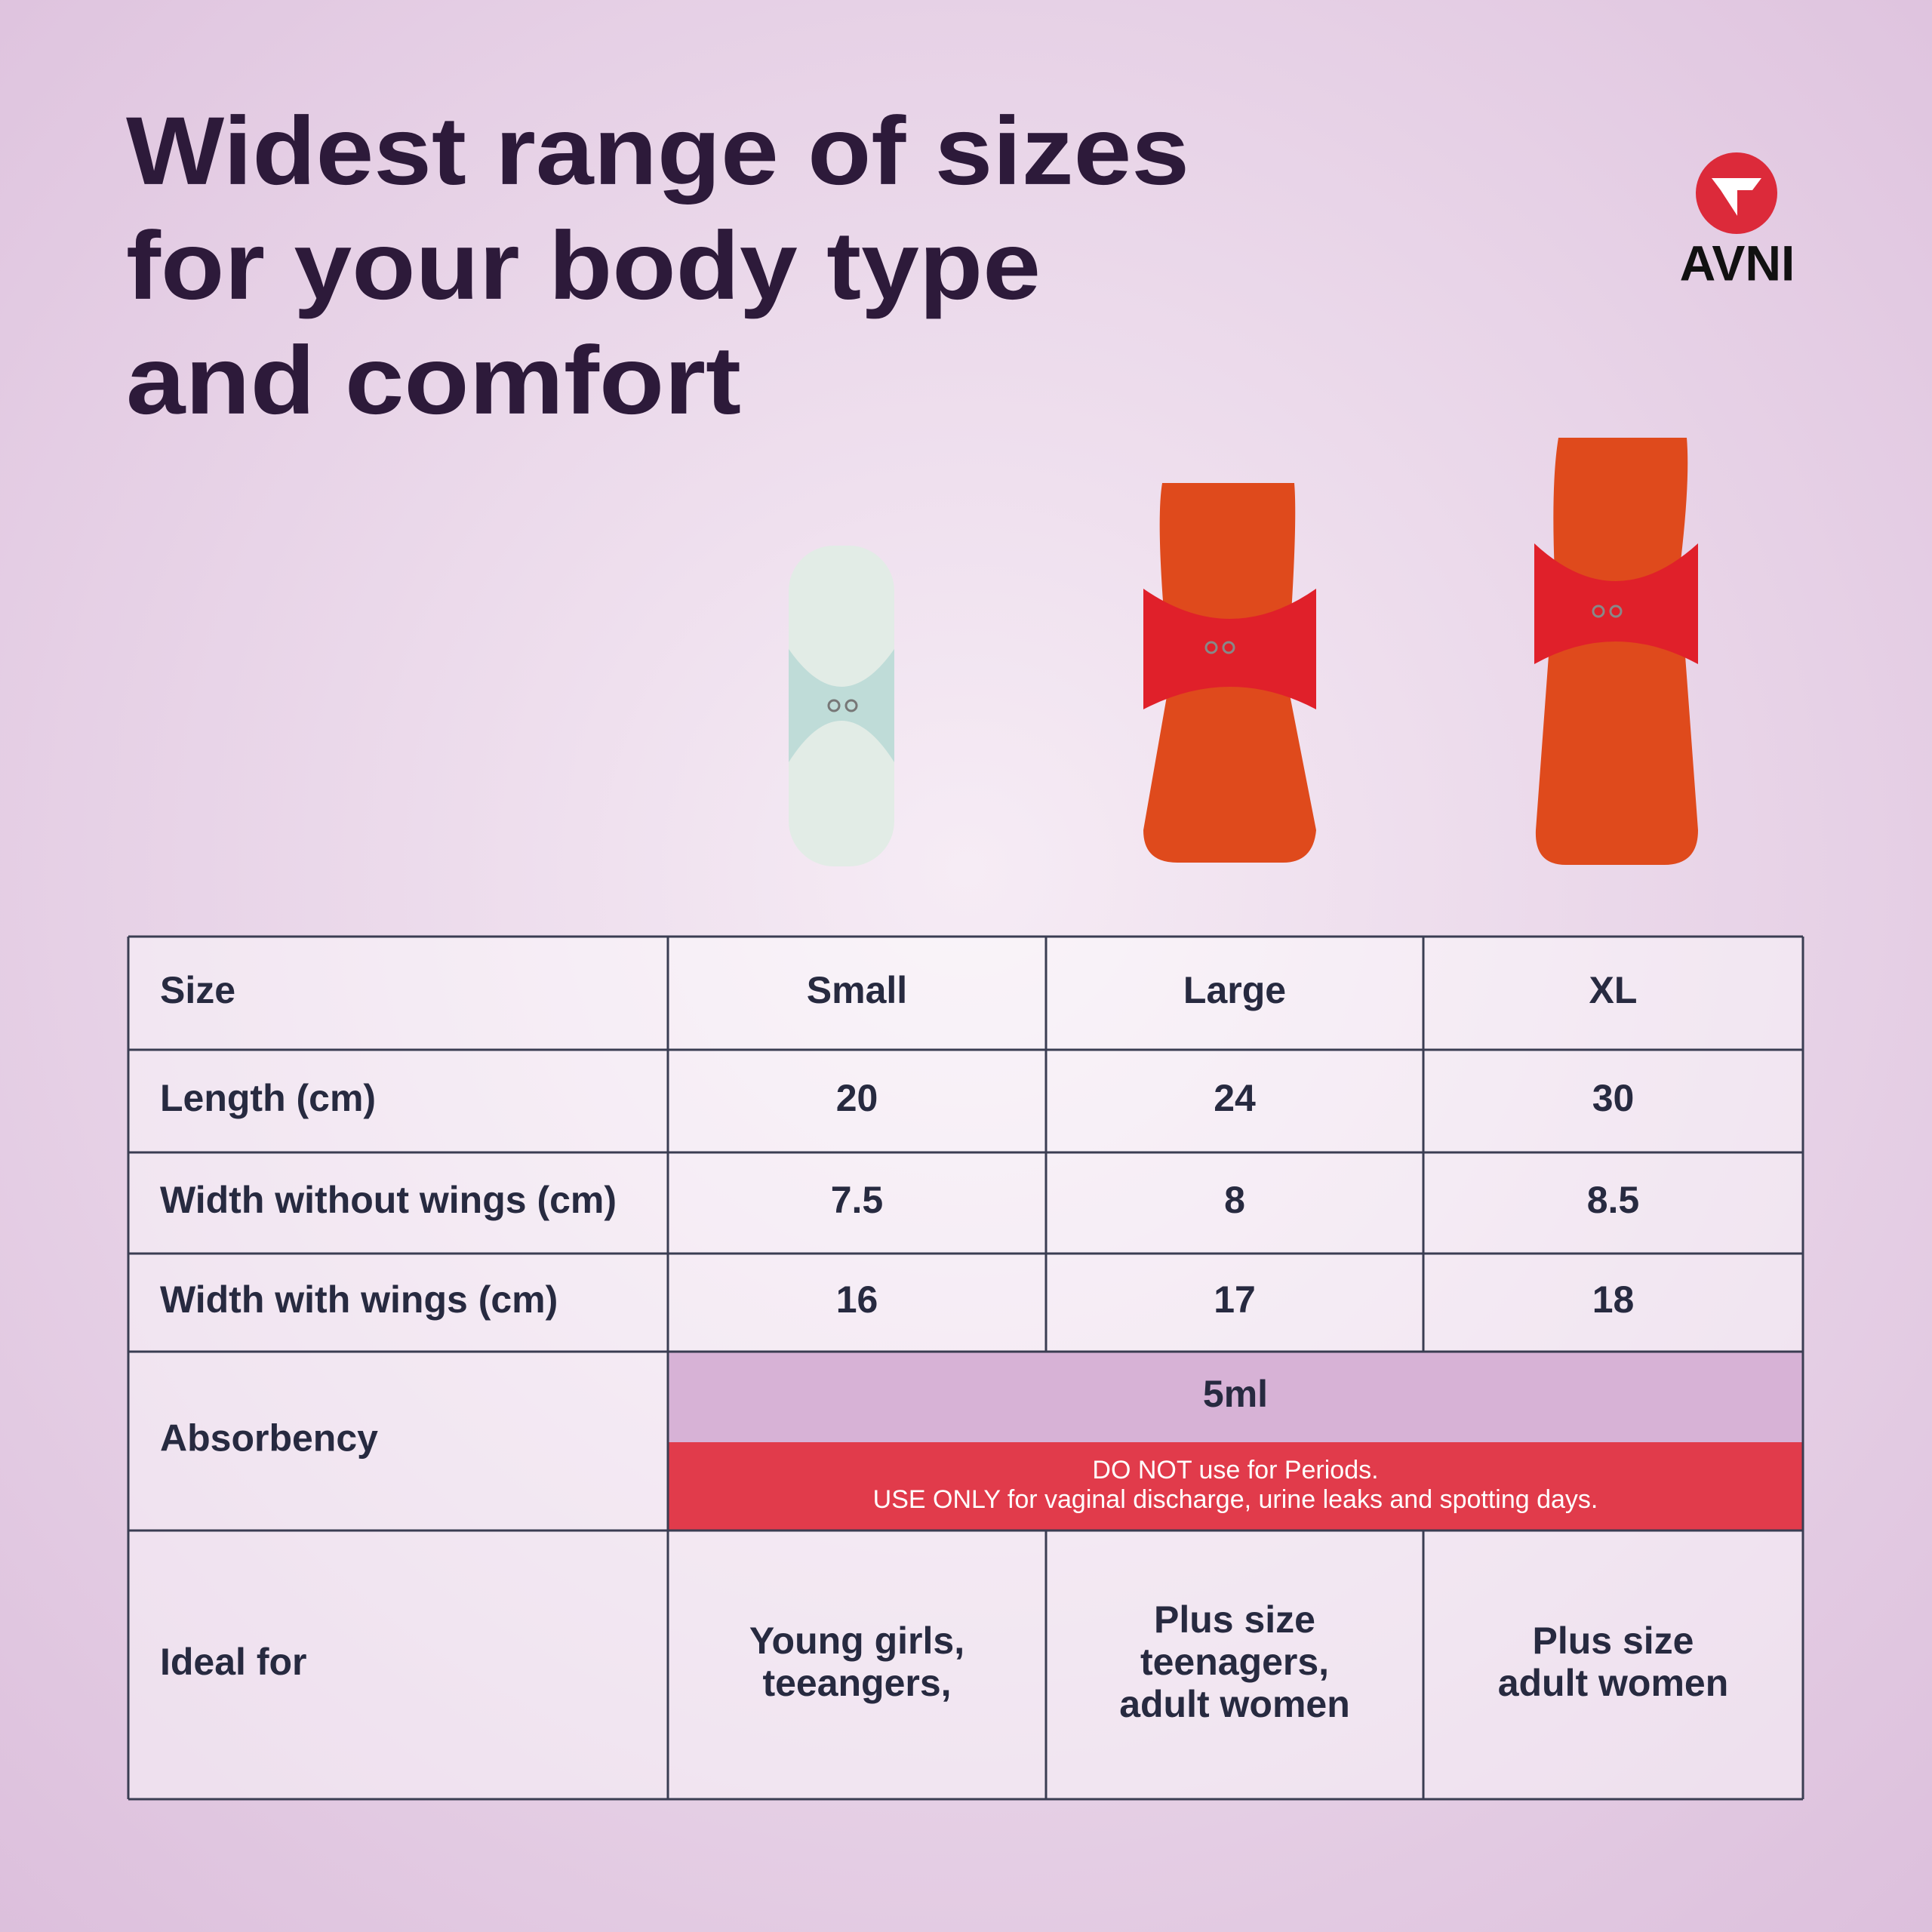 The image size is (1932, 1932). Describe the element at coordinates (856, 1683) in the screenshot. I see `cell-text: teeangers,` at that location.